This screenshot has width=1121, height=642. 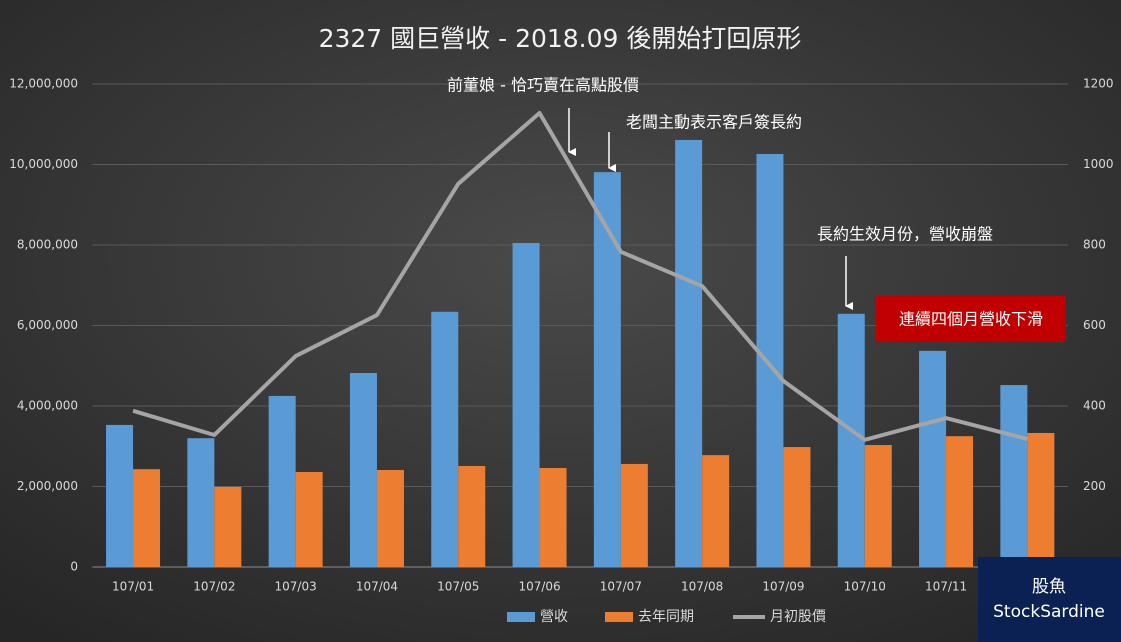 What do you see at coordinates (554, 617) in the screenshot?
I see `legend-label: 營收` at bounding box center [554, 617].